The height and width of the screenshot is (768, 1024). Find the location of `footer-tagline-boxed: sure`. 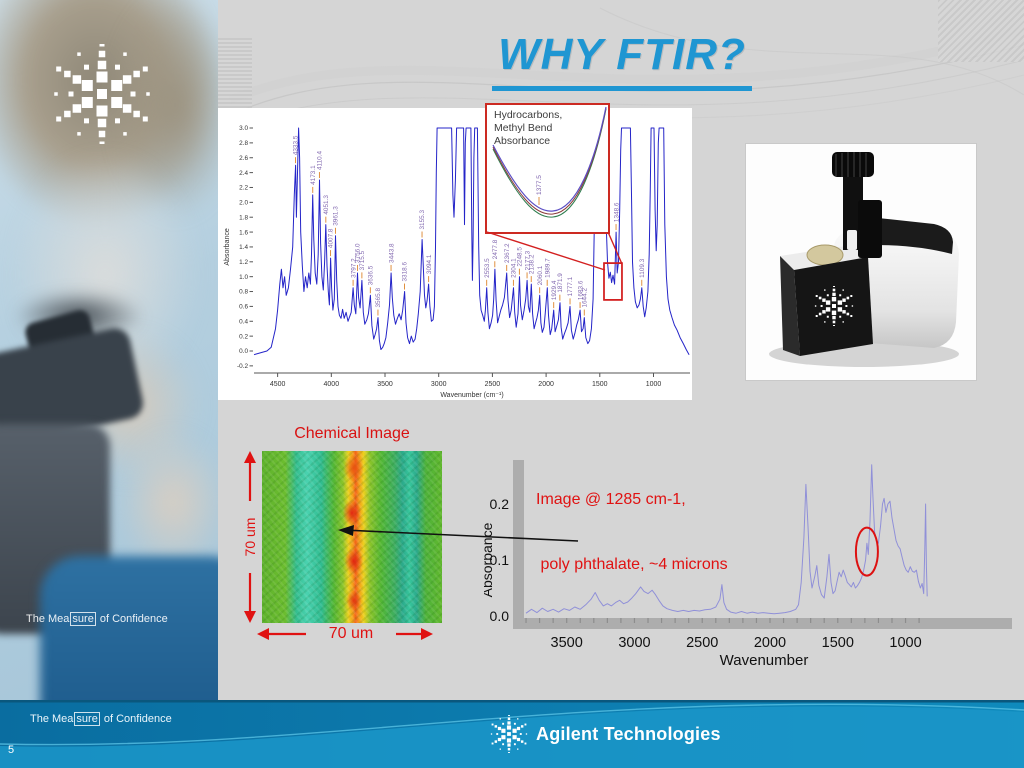

footer-tagline-boxed: sure is located at coordinates (87, 719).